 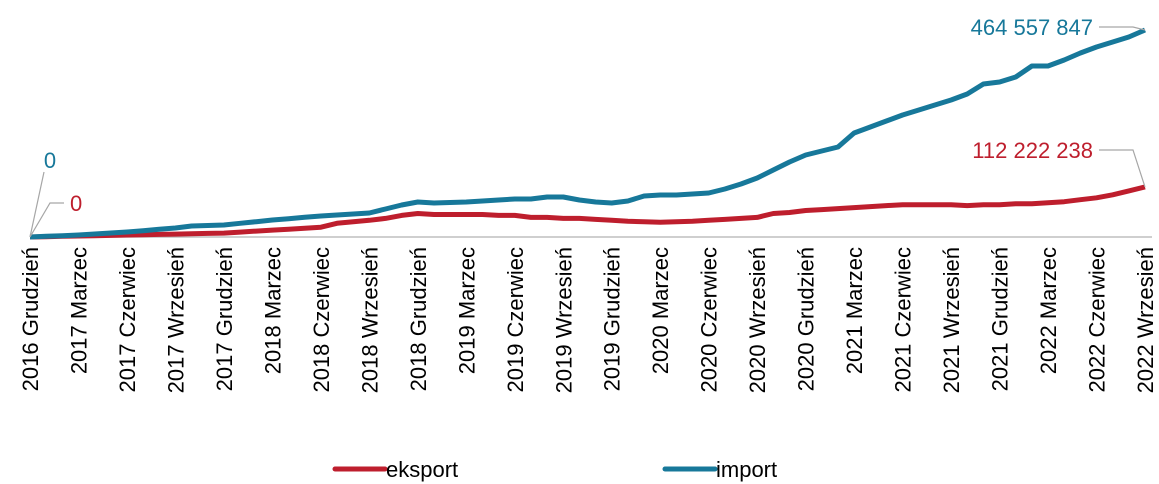 What do you see at coordinates (422, 469) in the screenshot?
I see `legend-label: eksport` at bounding box center [422, 469].